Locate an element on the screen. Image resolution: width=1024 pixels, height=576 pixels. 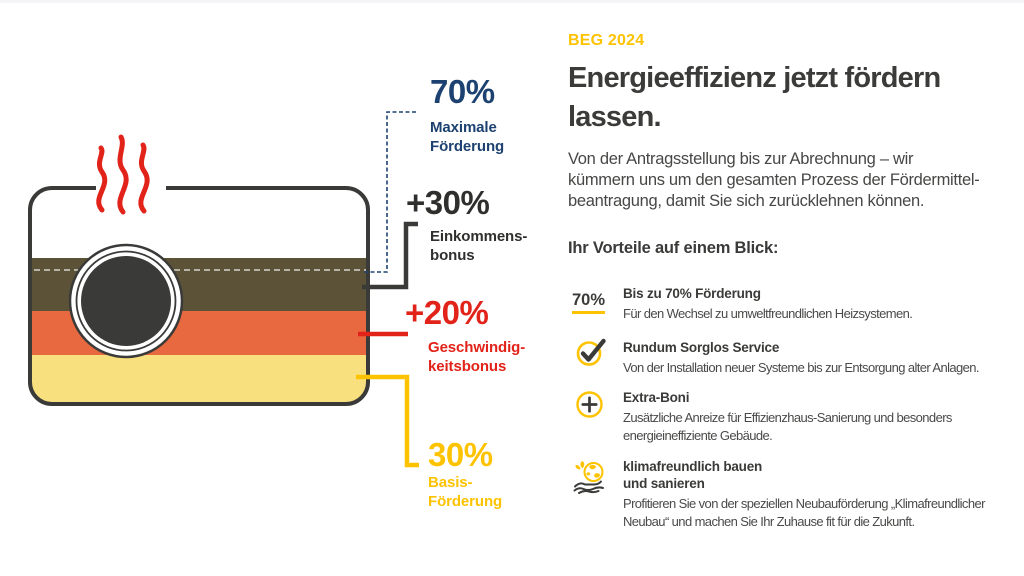
connector-base is located at coordinates (387, 421).